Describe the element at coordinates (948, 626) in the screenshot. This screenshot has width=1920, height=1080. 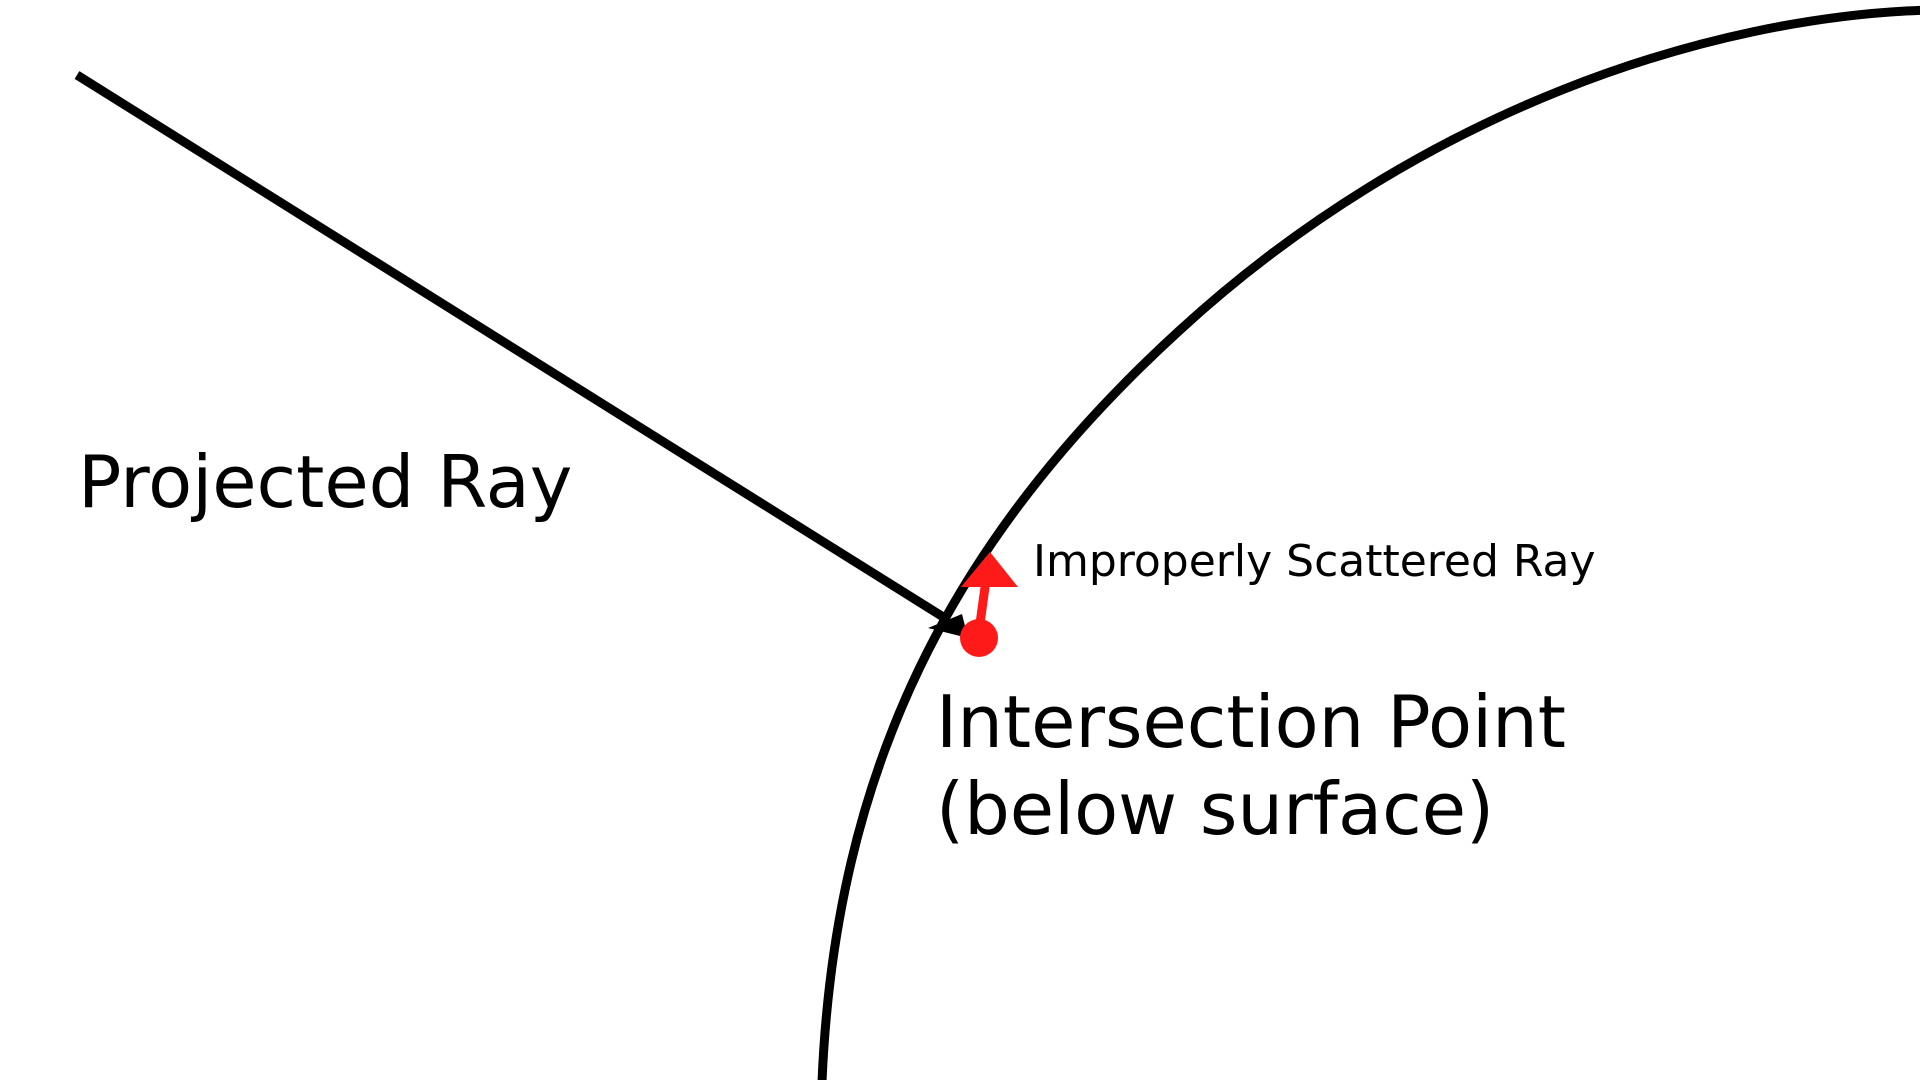
I see `projected-ray-arrowhead` at that location.